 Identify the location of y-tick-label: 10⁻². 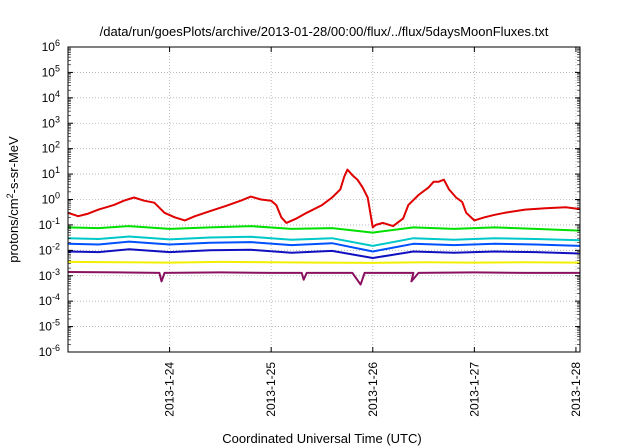
(49, 249).